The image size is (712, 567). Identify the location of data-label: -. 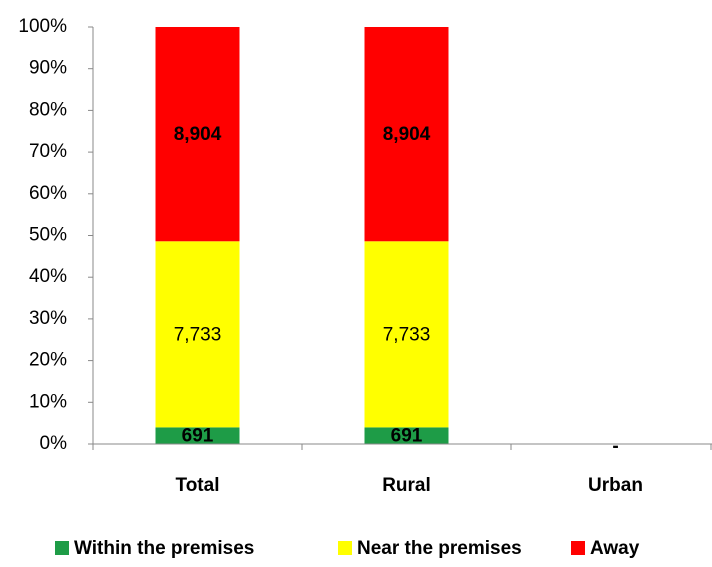
(615, 446).